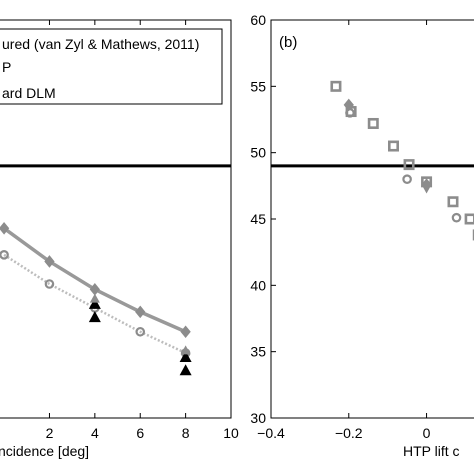 The image size is (474, 474). I want to click on legend-entry-measured: ured (van Zyl & Mathews, 2011), so click(100, 44).